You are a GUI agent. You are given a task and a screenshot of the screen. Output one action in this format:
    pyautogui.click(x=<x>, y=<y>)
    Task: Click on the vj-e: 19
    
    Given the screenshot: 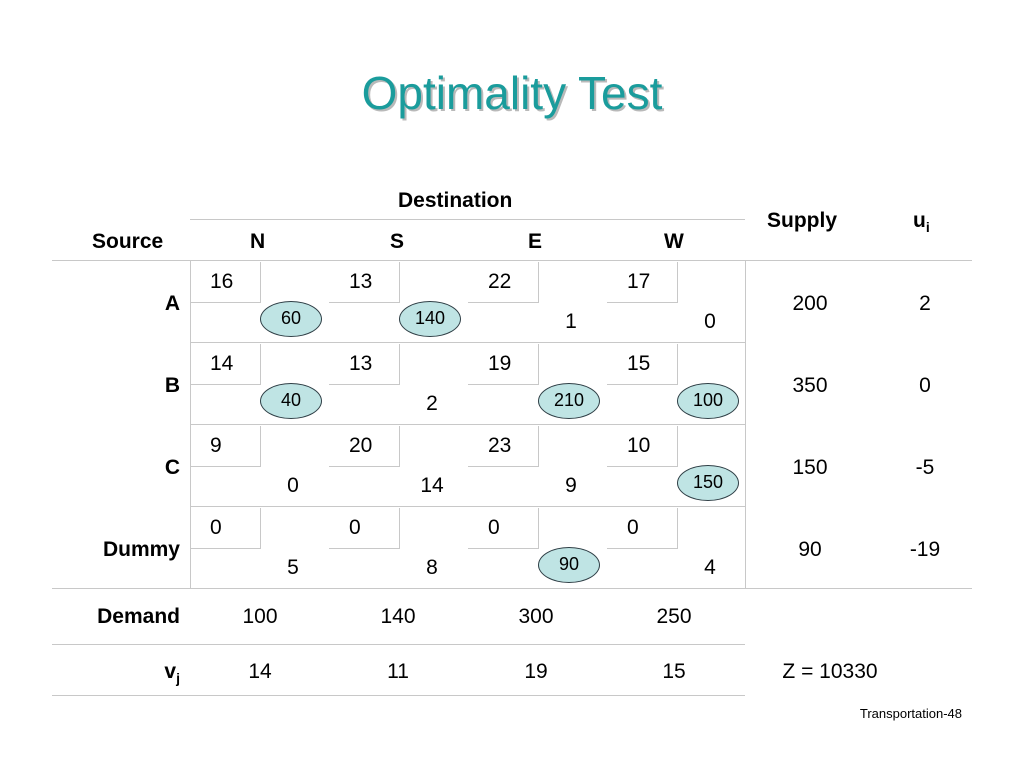 What is the action you would take?
    pyautogui.click(x=536, y=671)
    